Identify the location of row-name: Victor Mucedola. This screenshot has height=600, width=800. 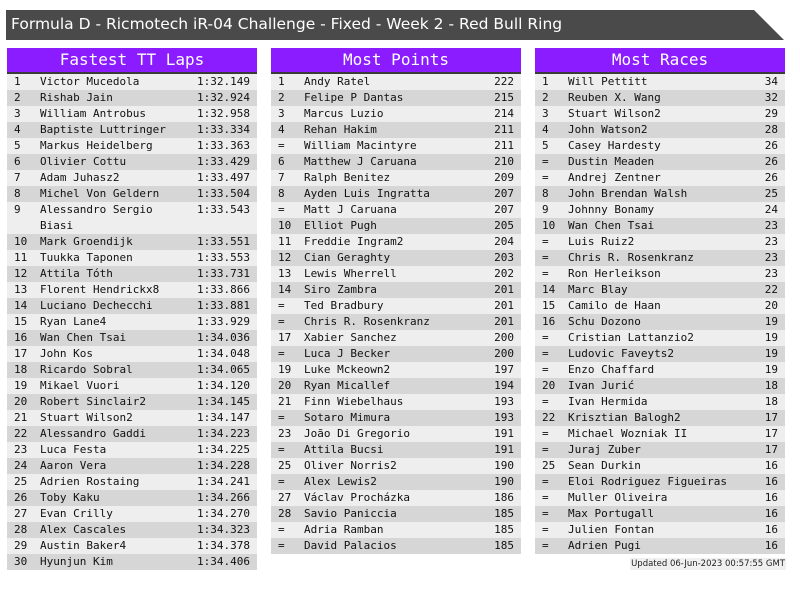
(90, 81).